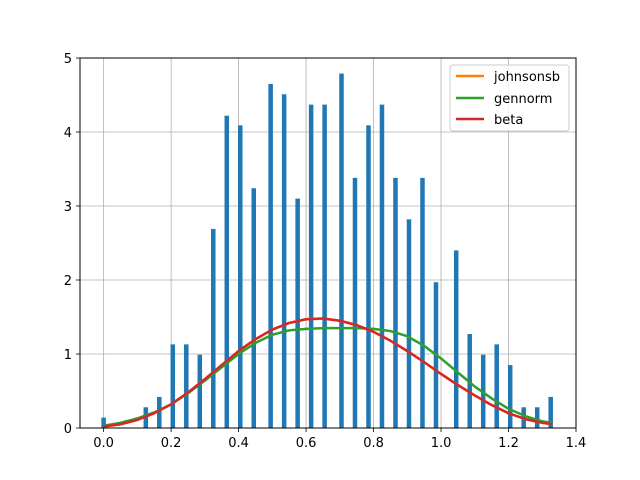 This screenshot has height=480, width=640. Describe the element at coordinates (103, 443) in the screenshot. I see `x-tick-label: 0.0` at that location.